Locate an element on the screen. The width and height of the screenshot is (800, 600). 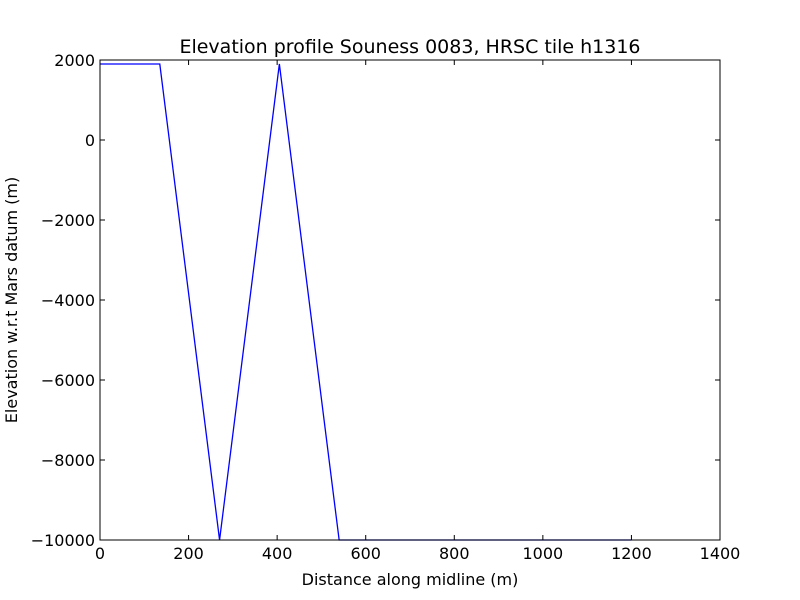
x-axis-label: Distance along midline (m) is located at coordinates (410, 579).